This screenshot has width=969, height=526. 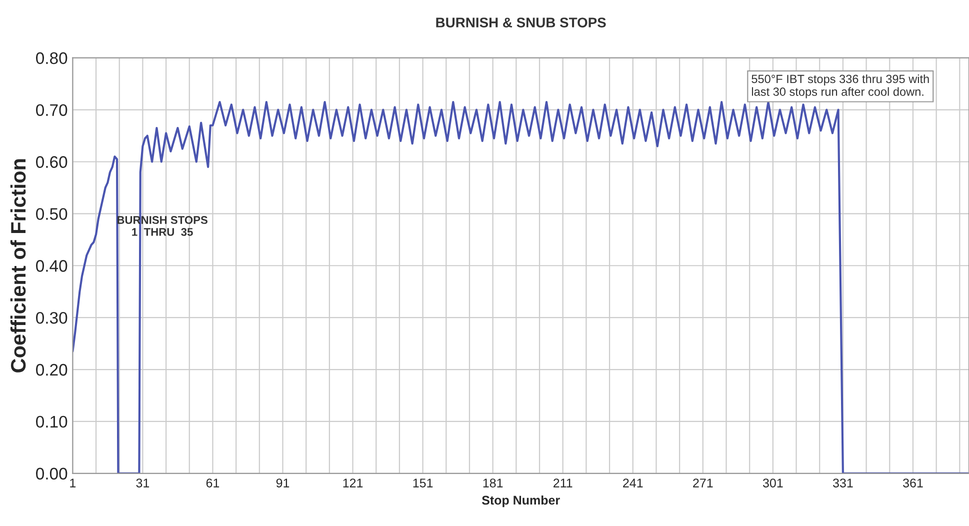 What do you see at coordinates (283, 483) in the screenshot?
I see `x-tick-label: 91` at bounding box center [283, 483].